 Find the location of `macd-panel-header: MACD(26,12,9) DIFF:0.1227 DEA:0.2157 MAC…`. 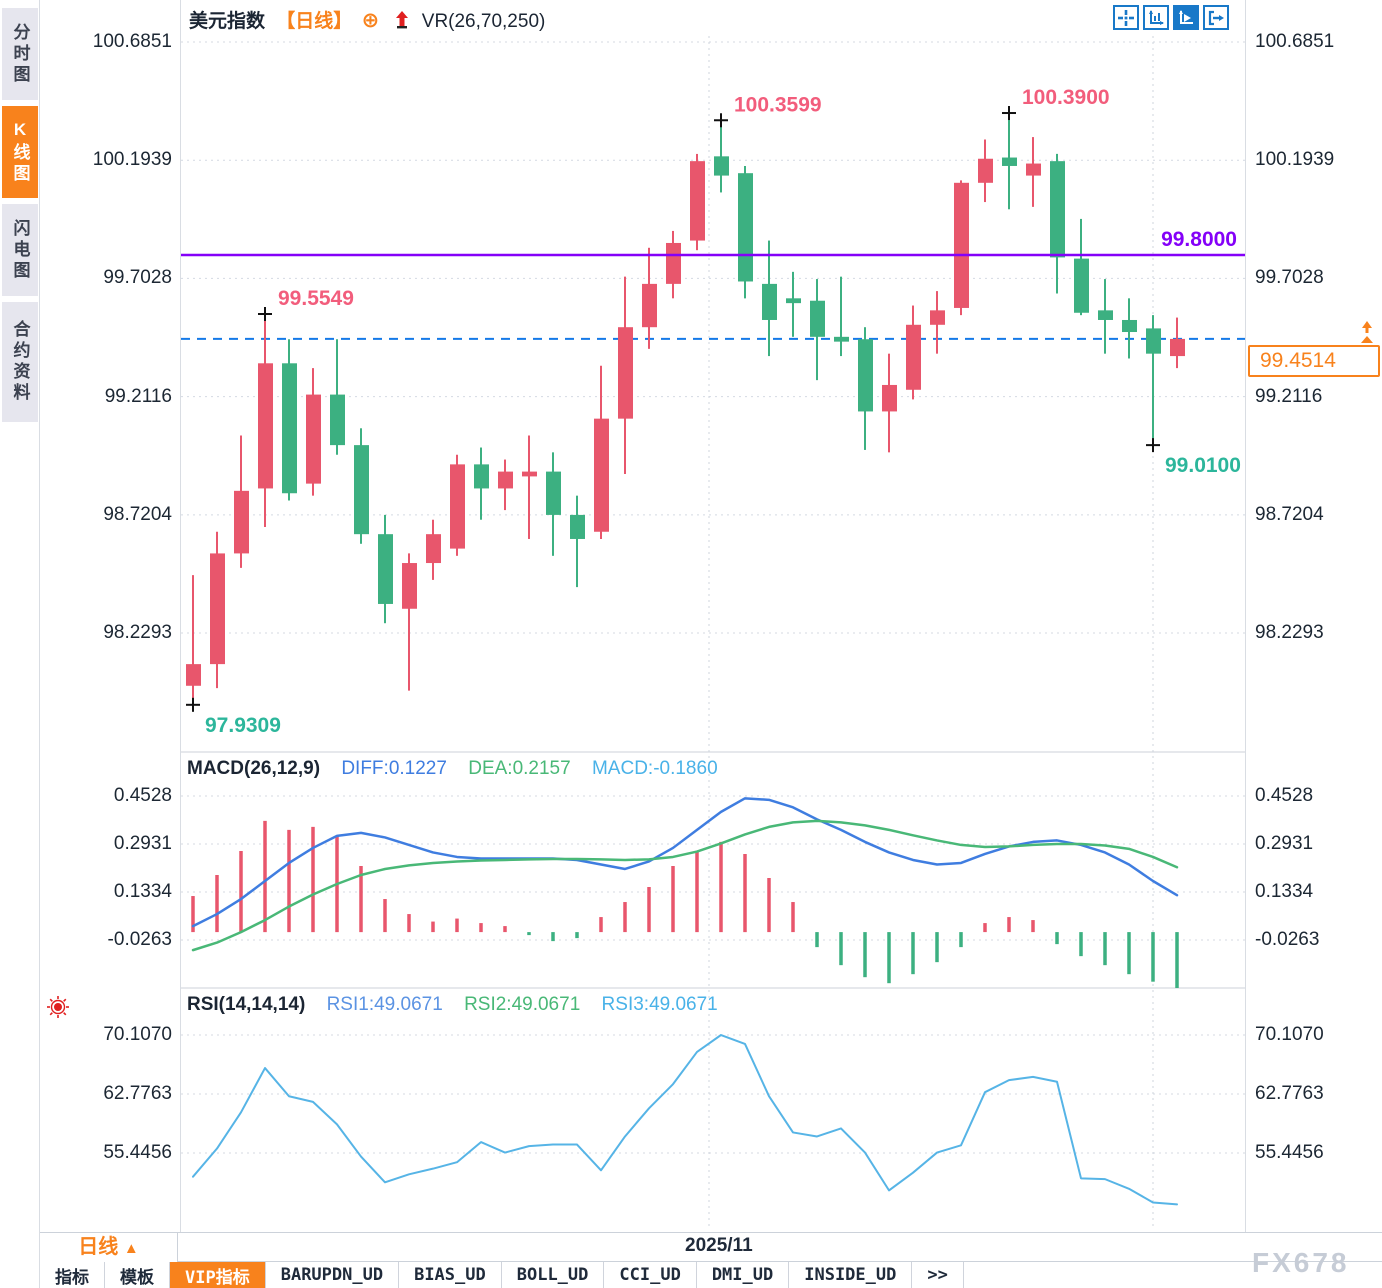

macd-panel-header: MACD(26,12,9) DIFF:0.1227 DEA:0.2157 MAC… is located at coordinates (460, 769).